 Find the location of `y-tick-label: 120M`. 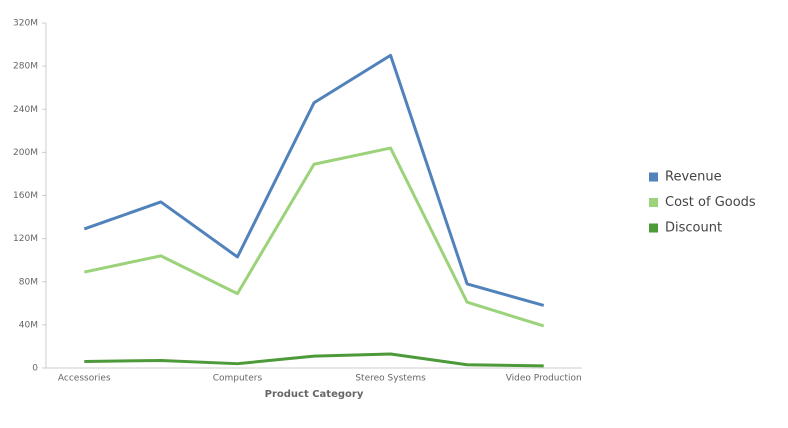

y-tick-label: 120M is located at coordinates (25, 239).